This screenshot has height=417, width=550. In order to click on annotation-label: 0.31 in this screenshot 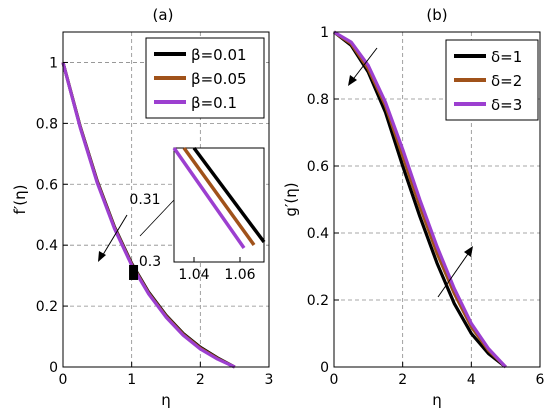, I will do `click(144, 200)`.